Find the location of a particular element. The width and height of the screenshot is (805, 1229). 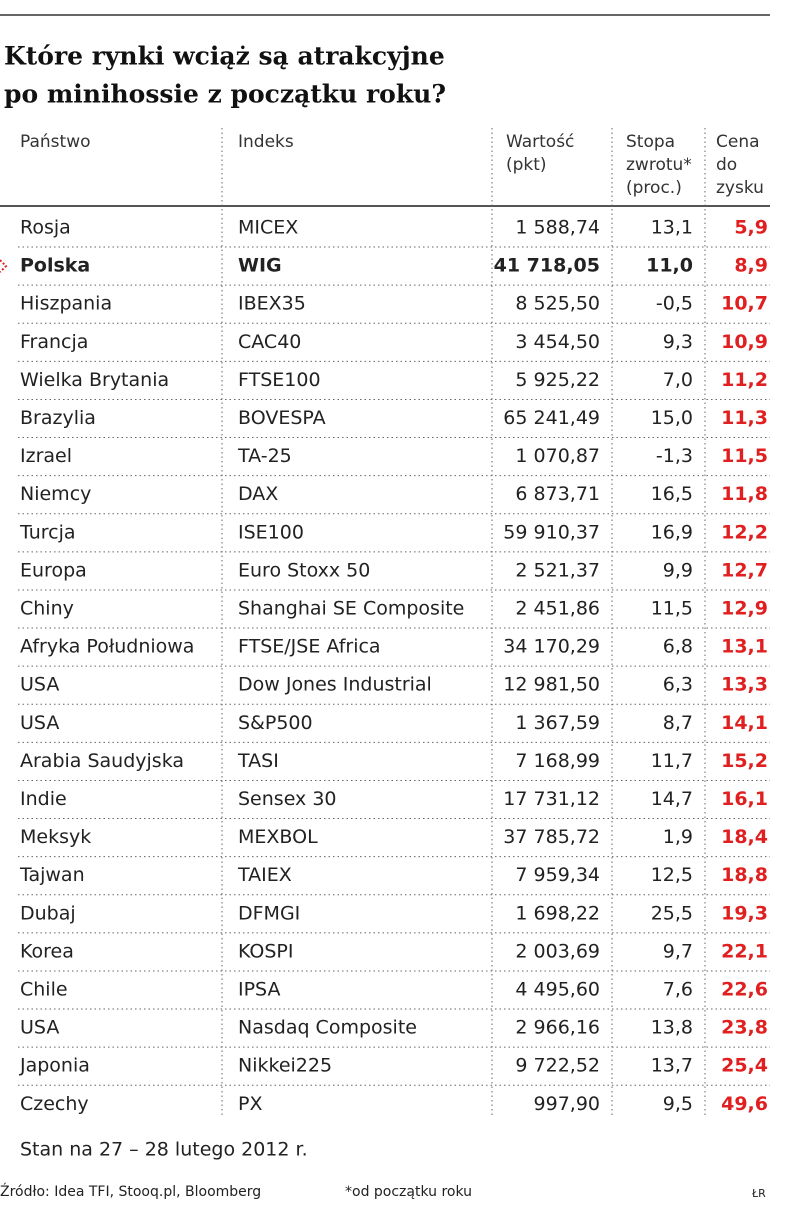

cell: 1 698,22 is located at coordinates (557, 913).